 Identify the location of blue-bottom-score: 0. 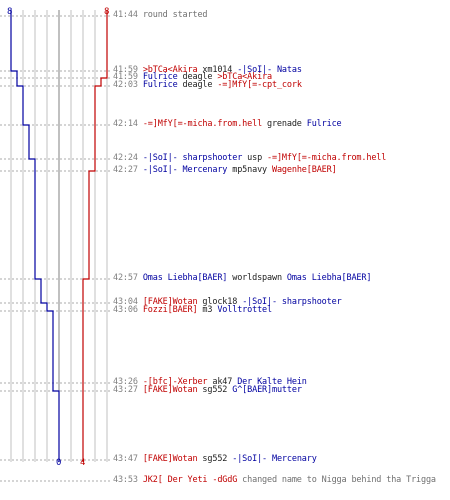
(59, 463).